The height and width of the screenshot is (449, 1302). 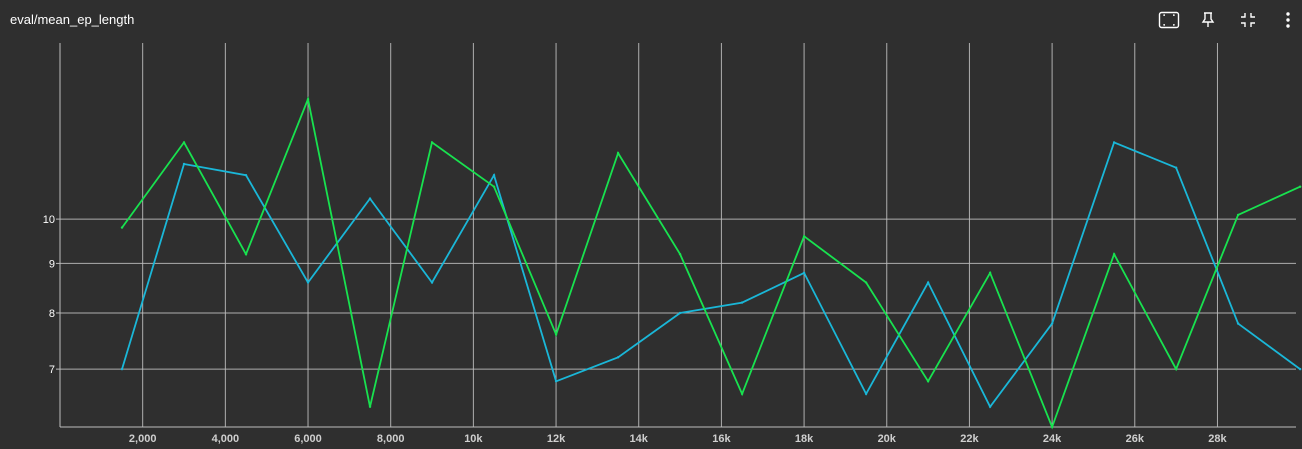 I want to click on fit-domain-icon, so click(x=1169, y=20).